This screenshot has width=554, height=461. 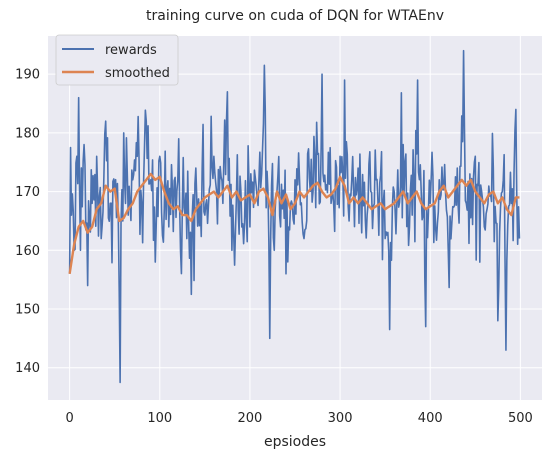 I want to click on y-tick-label: 160, so click(x=27, y=251).